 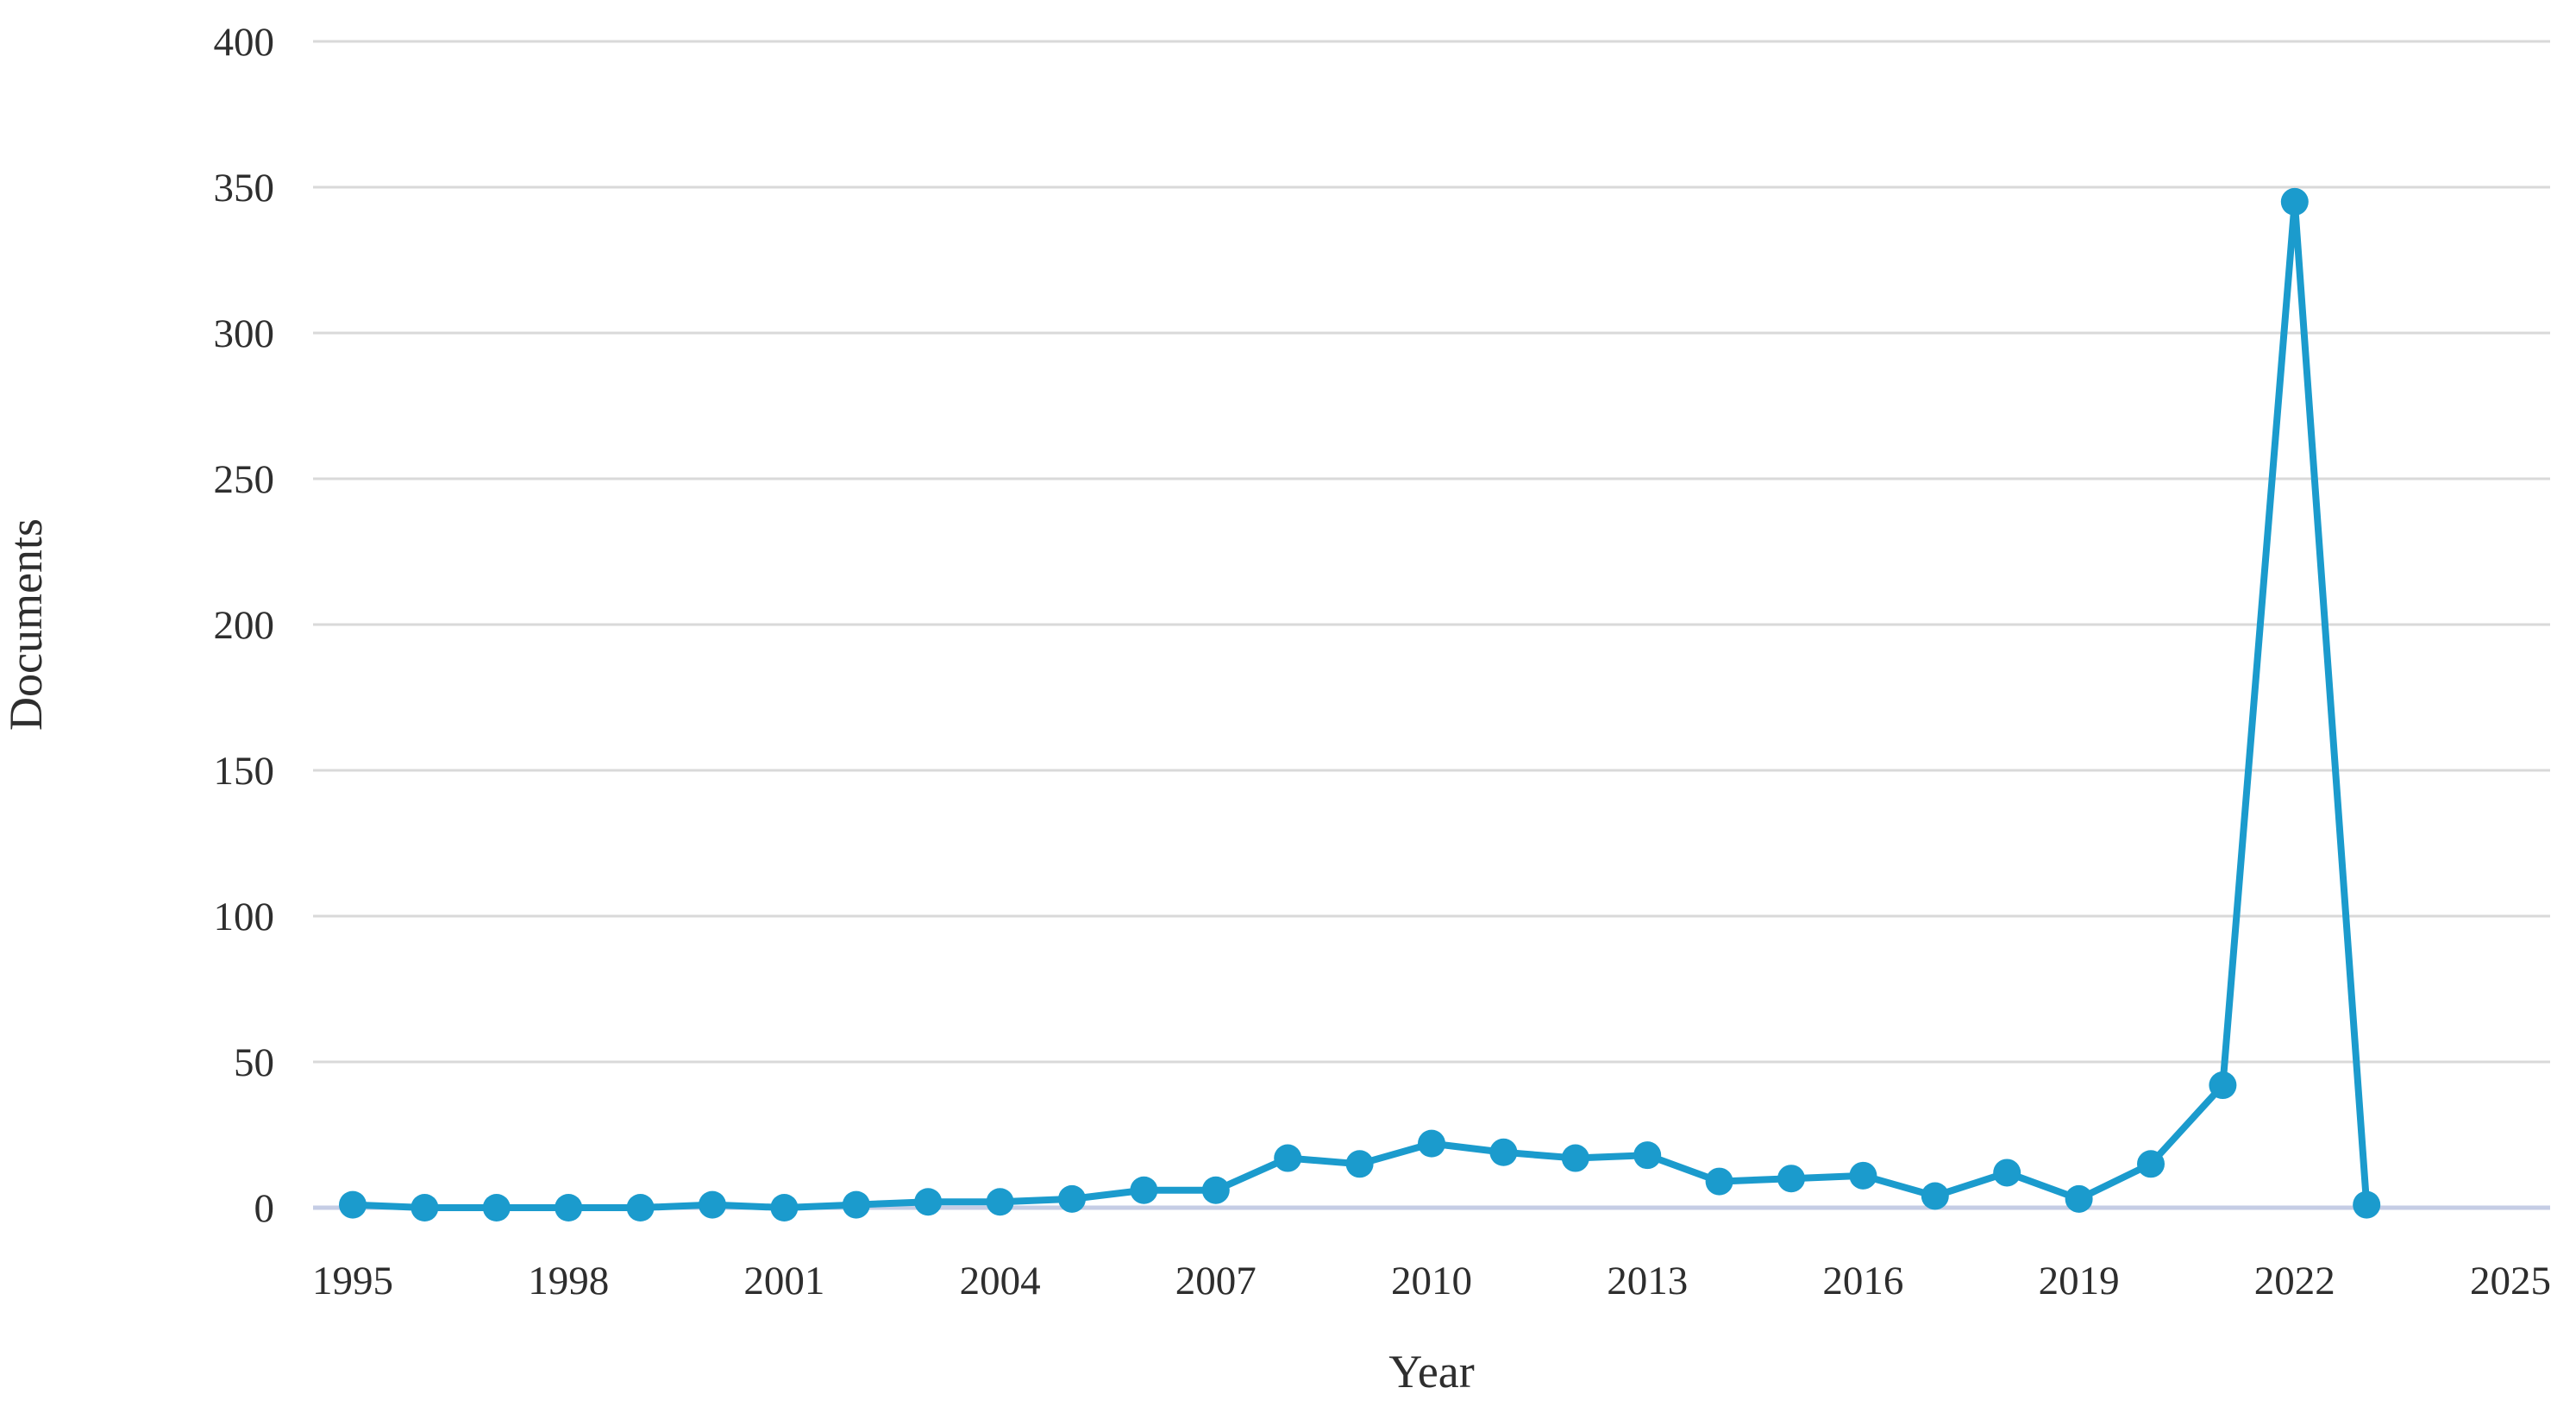 What do you see at coordinates (2151, 1164) in the screenshot?
I see `data-point-2020` at bounding box center [2151, 1164].